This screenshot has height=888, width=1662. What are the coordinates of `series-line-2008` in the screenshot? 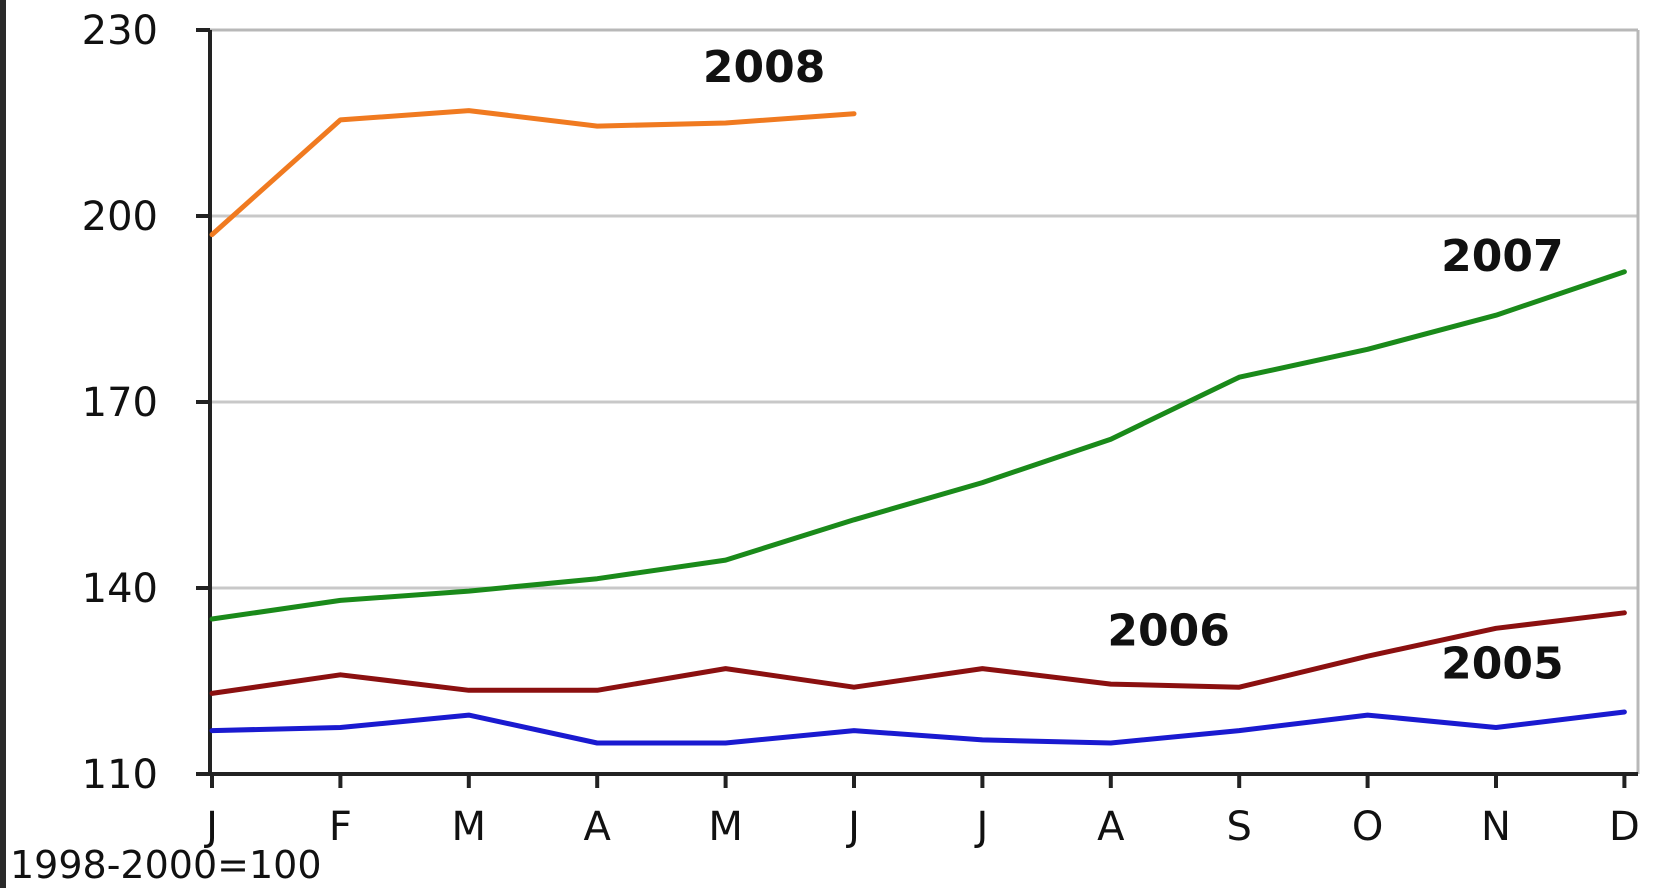 It's located at (533, 173).